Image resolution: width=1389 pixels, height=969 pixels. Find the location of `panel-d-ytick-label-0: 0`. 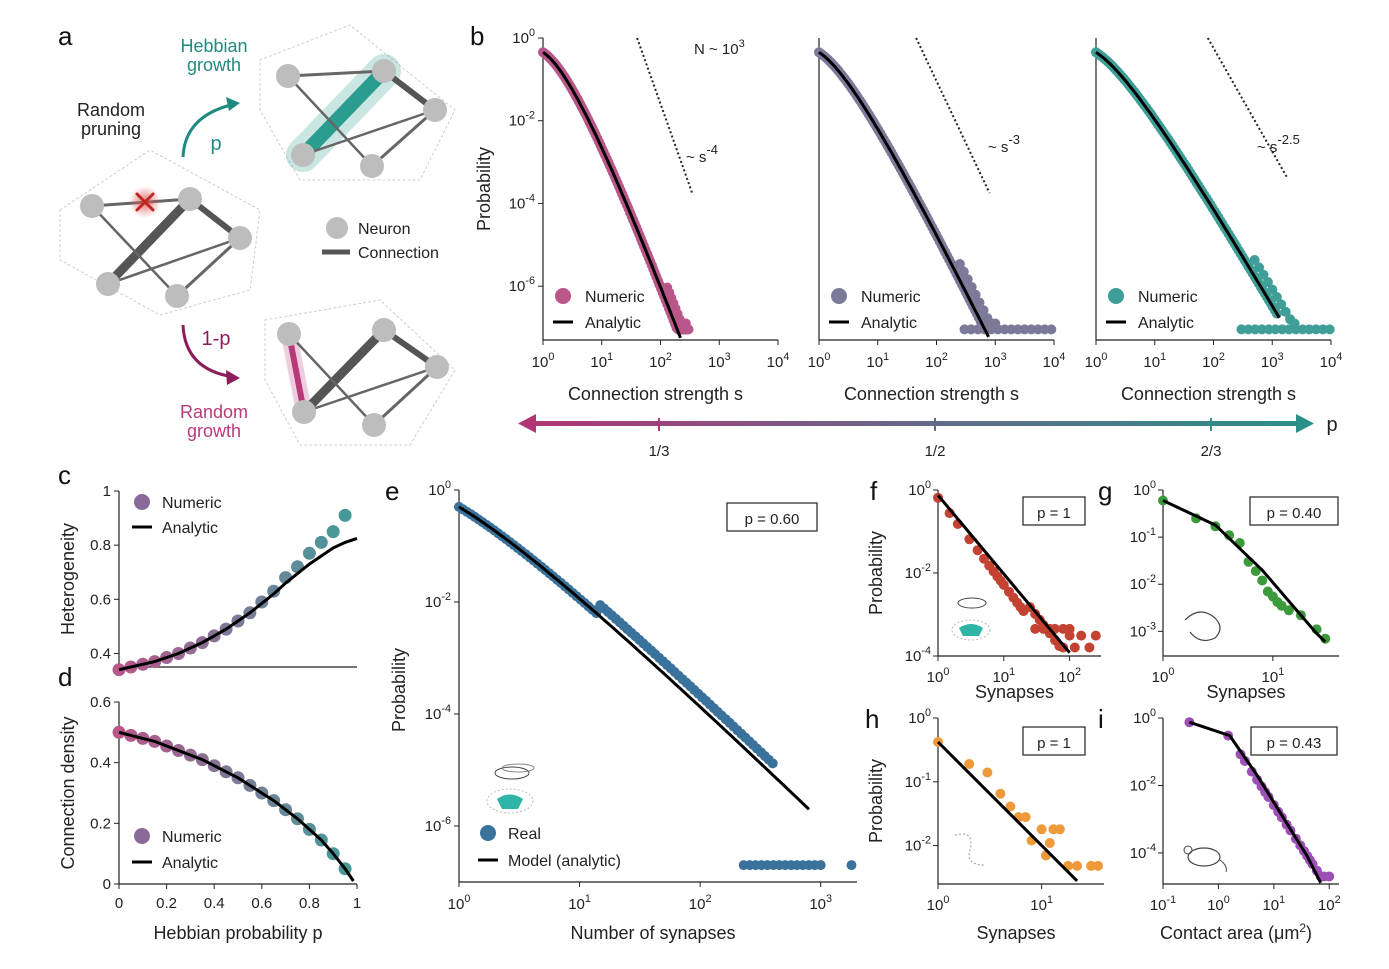

panel-d-ytick-label-0: 0 is located at coordinates (107, 884).